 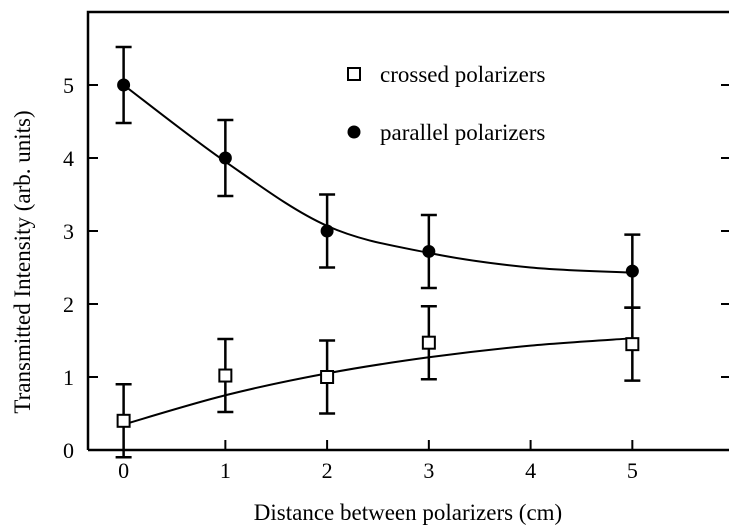 I want to click on y-tick-label: 4, so click(x=68, y=158).